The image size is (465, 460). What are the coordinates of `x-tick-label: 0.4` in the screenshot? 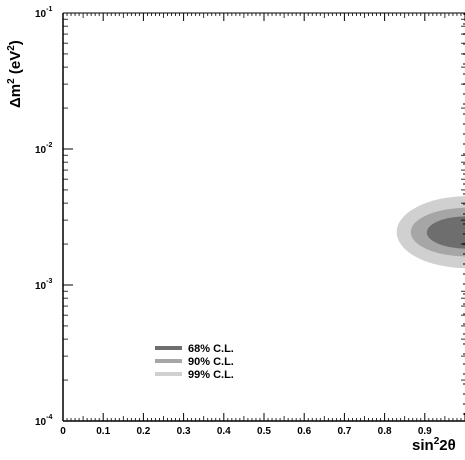 It's located at (224, 431).